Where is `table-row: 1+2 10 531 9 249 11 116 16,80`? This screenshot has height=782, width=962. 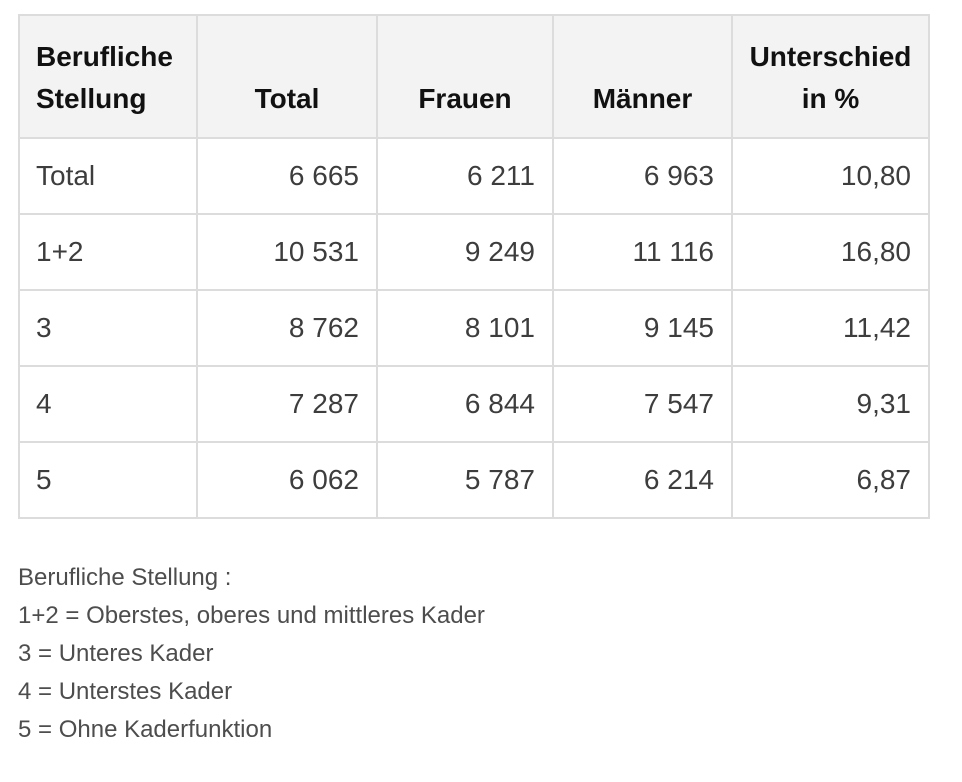 table-row: 1+2 10 531 9 249 11 116 16,80 is located at coordinates (474, 252).